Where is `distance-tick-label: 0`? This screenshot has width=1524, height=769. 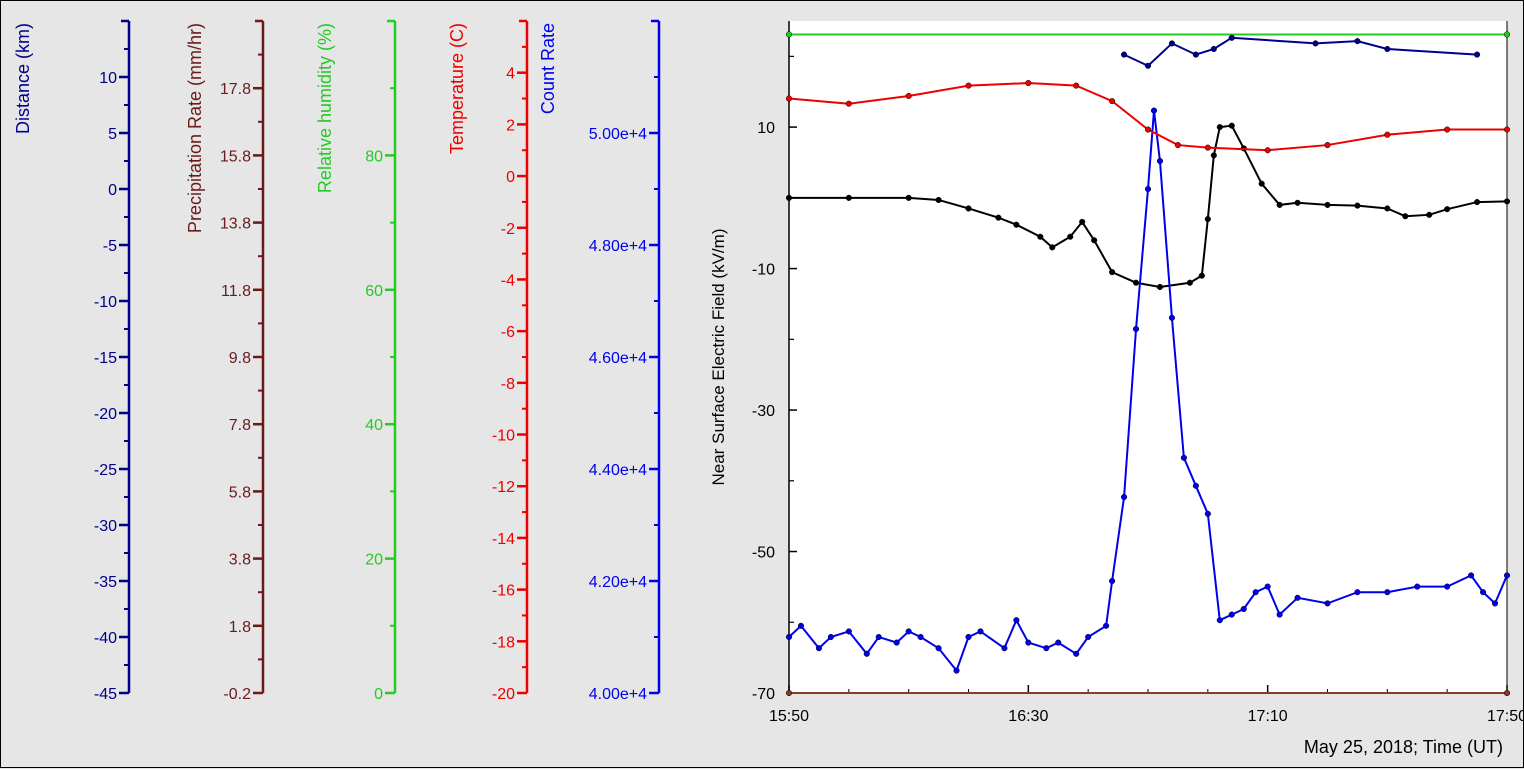 distance-tick-label: 0 is located at coordinates (112, 190).